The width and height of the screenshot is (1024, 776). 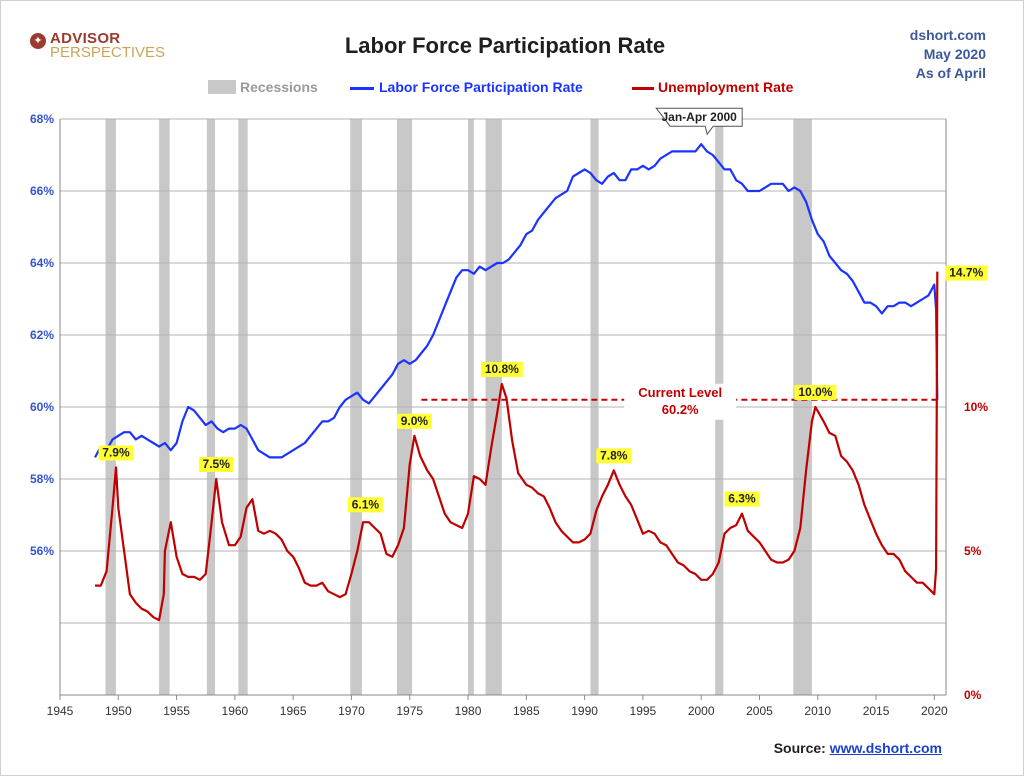 I want to click on compass-icon: ✦, so click(x=38, y=41).